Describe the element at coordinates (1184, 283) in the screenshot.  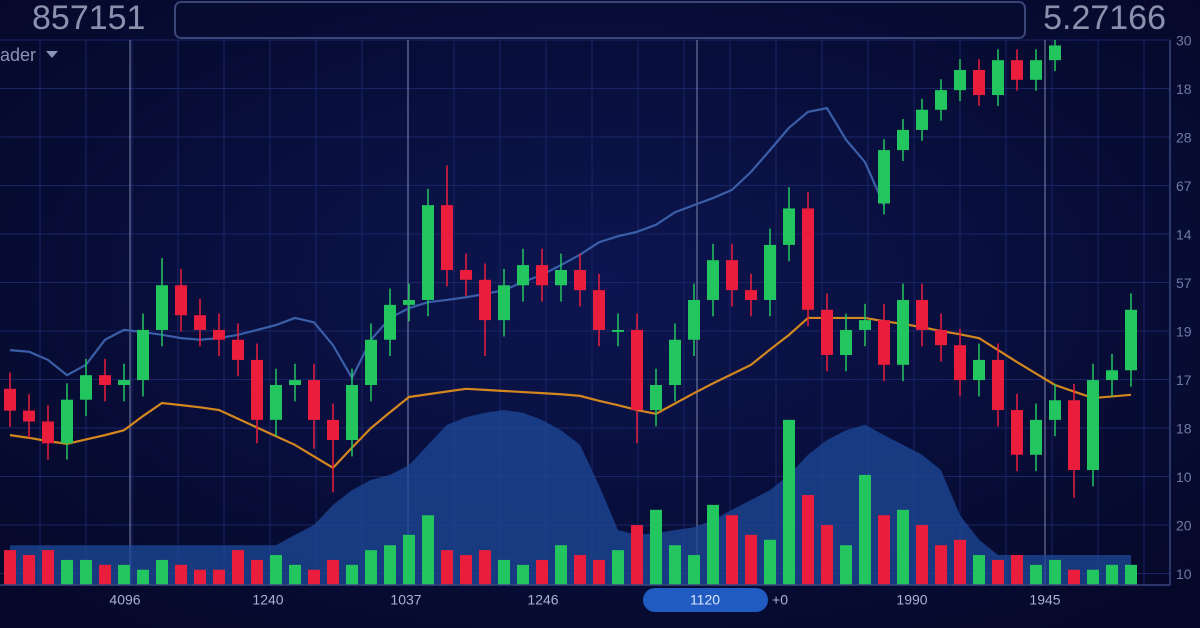
I see `y-axis-label: 57` at that location.